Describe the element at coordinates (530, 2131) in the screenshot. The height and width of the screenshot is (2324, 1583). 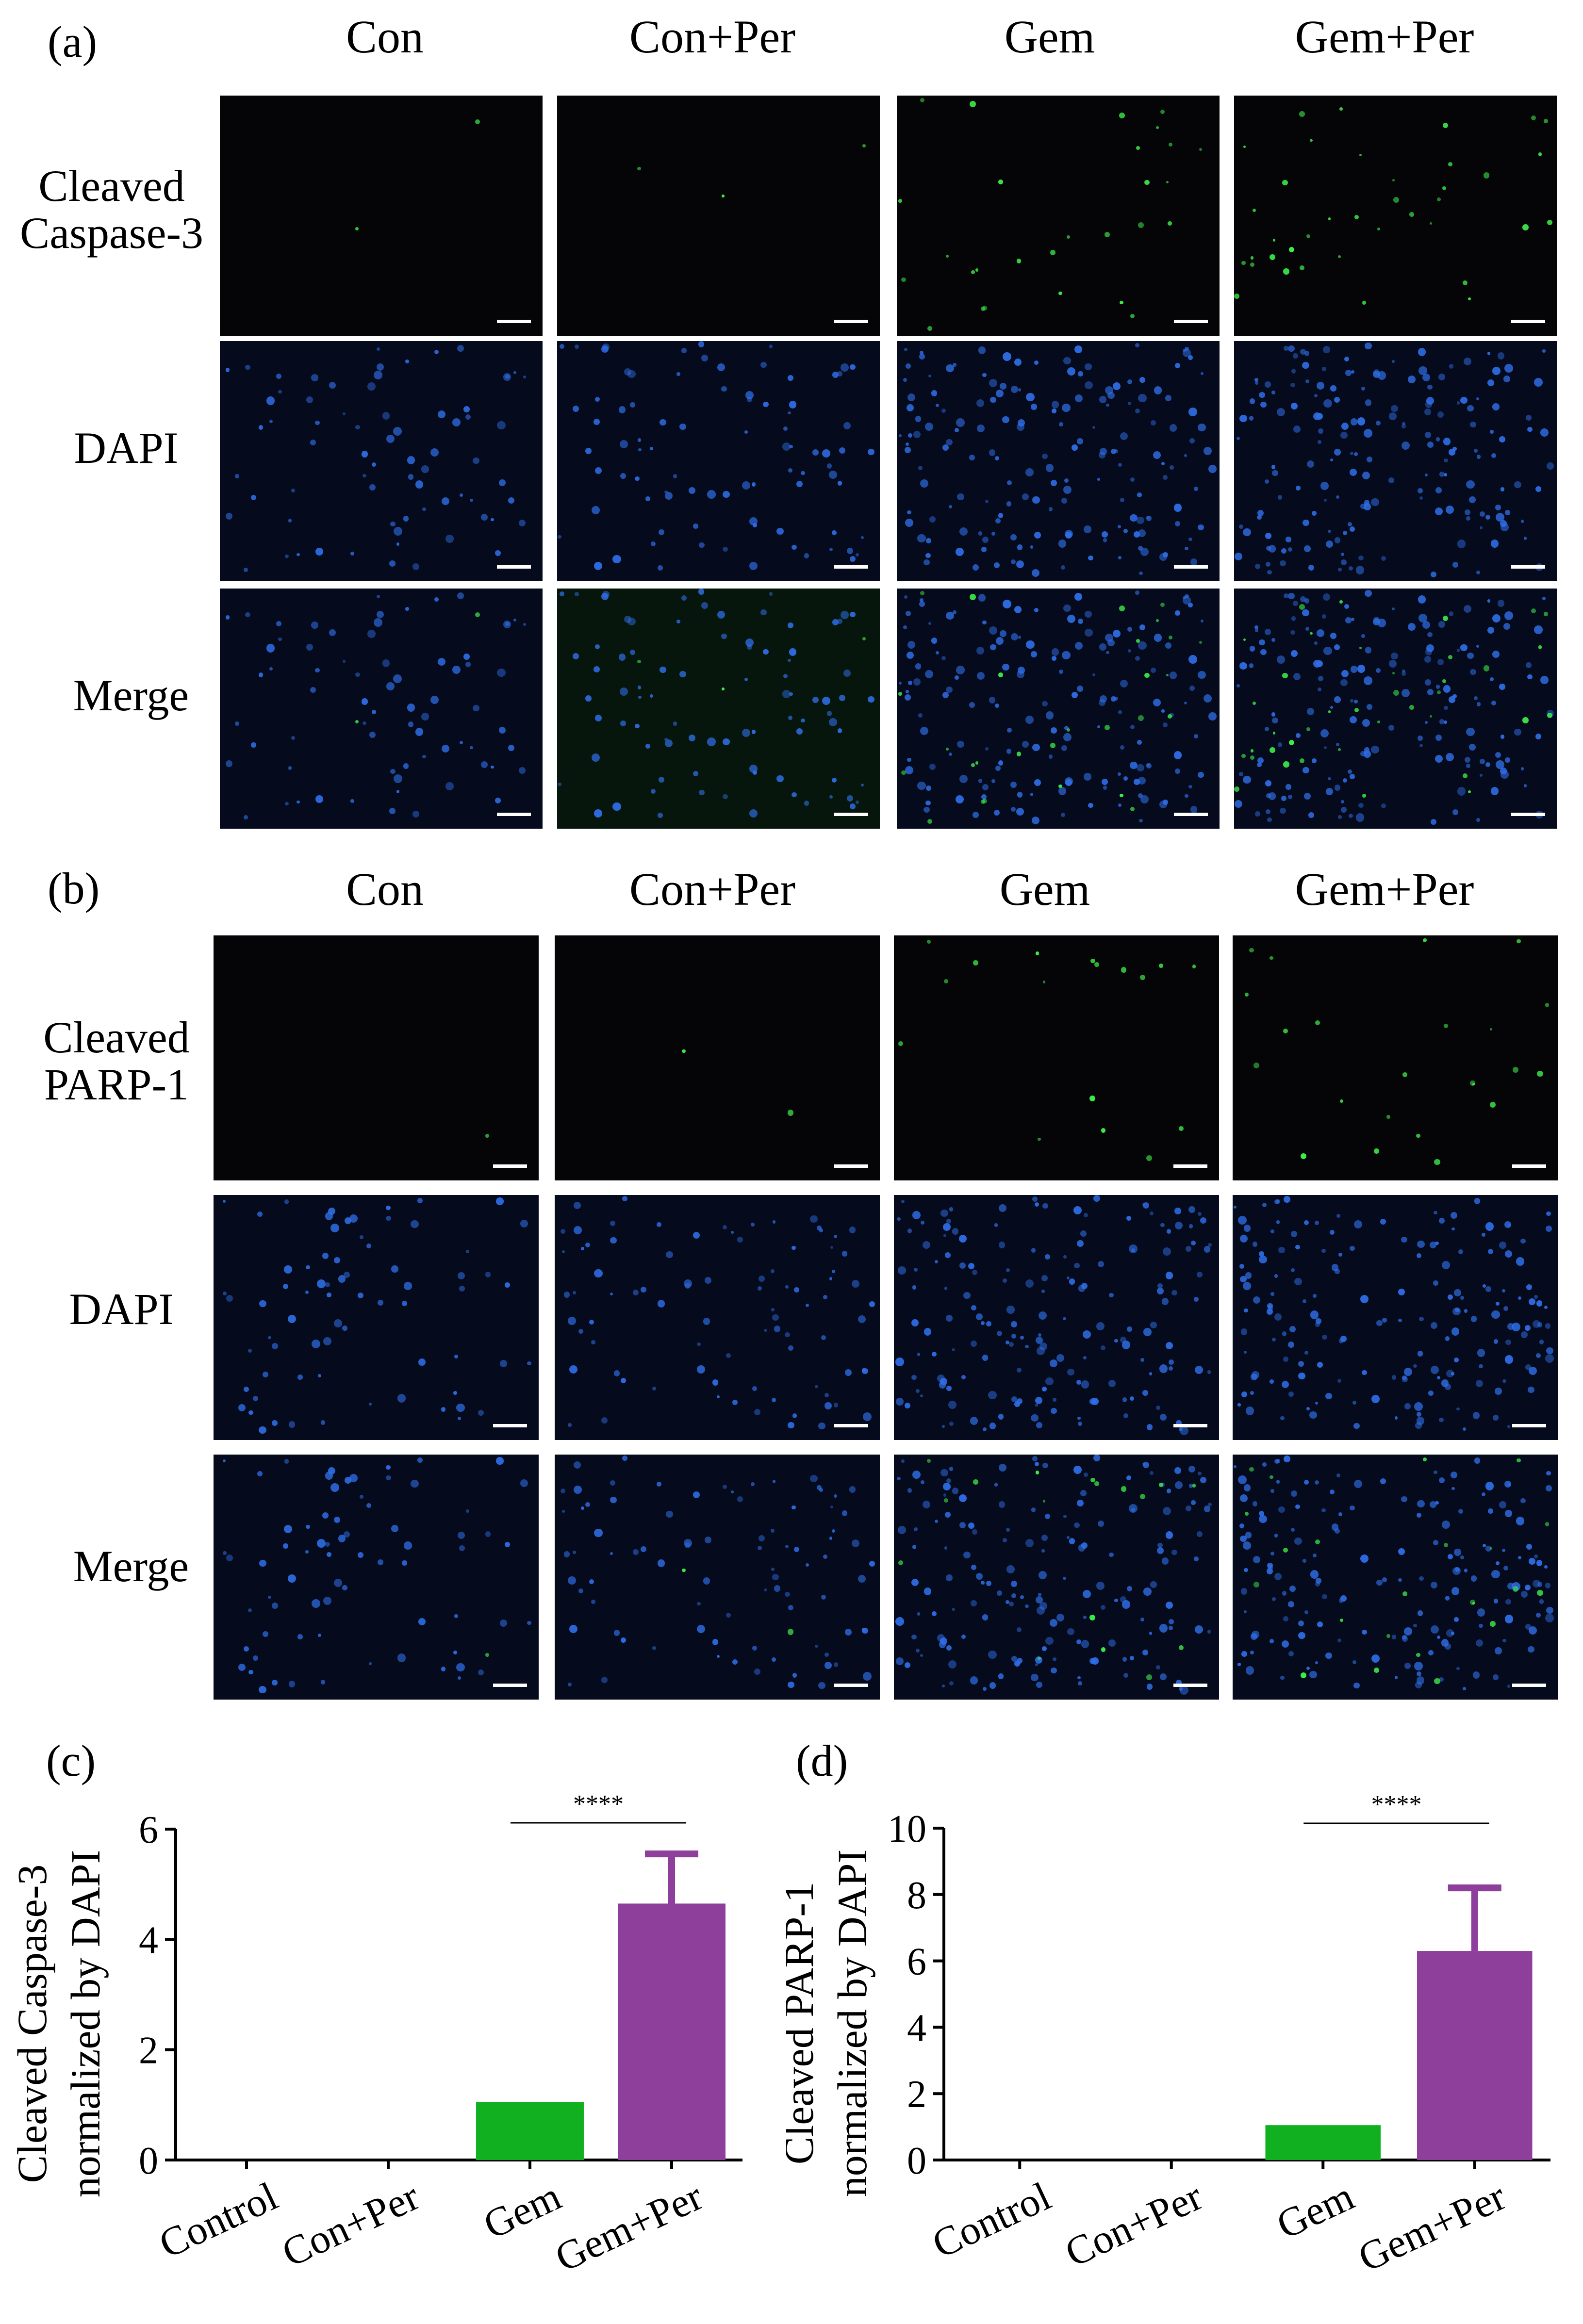
I see `bar-gem` at that location.